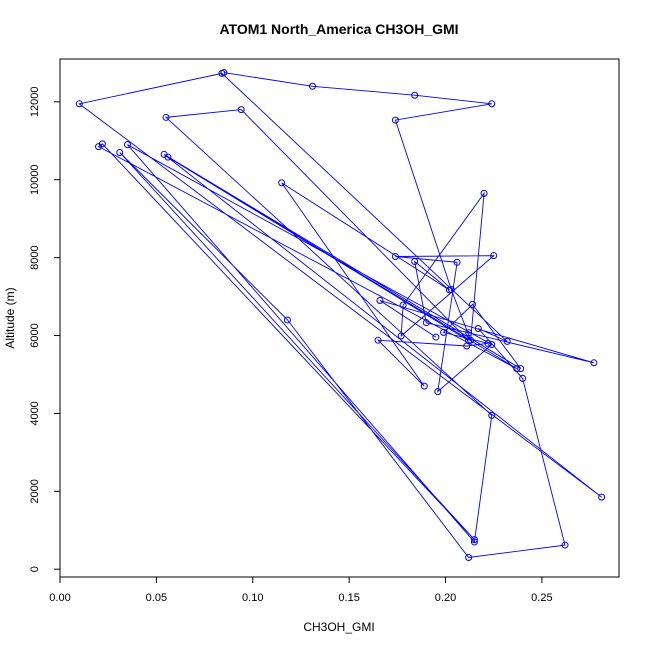 Image resolution: width=650 pixels, height=650 pixels. I want to click on x-axis: 0.00 0.05 0.10 0.15 0.20 0.25, so click(301, 590).